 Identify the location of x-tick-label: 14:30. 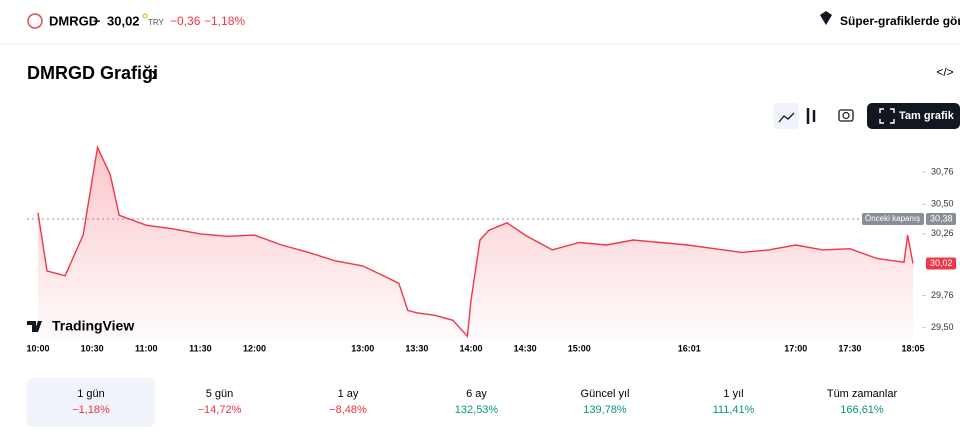
(525, 348).